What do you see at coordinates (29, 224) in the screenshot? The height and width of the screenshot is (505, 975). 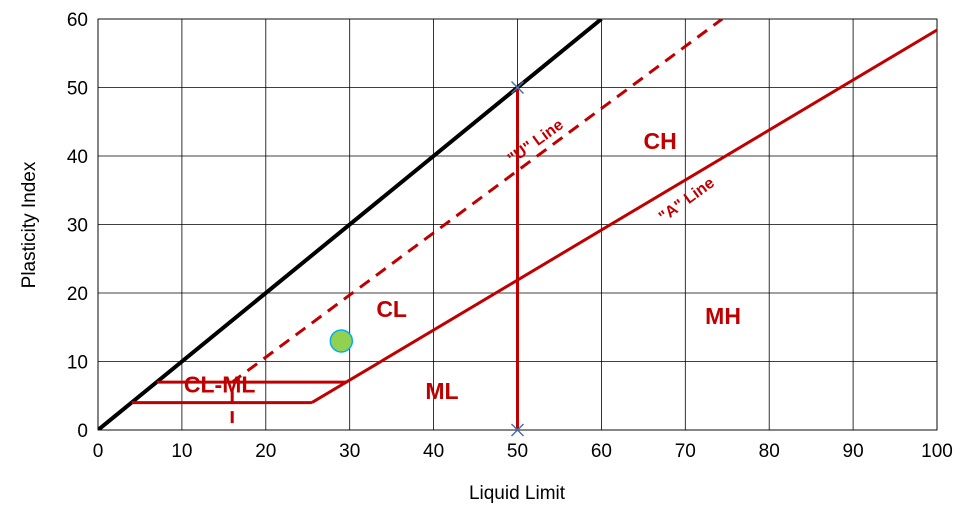 I see `y-axis-title: Plasticity Index` at bounding box center [29, 224].